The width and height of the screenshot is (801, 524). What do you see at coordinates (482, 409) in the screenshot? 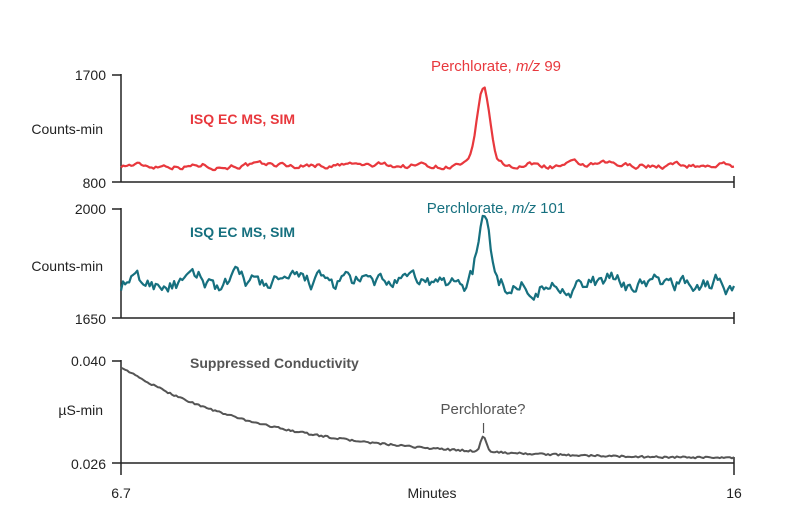
I see `panel-cond-peak-annotation: Perchlorate?` at bounding box center [482, 409].